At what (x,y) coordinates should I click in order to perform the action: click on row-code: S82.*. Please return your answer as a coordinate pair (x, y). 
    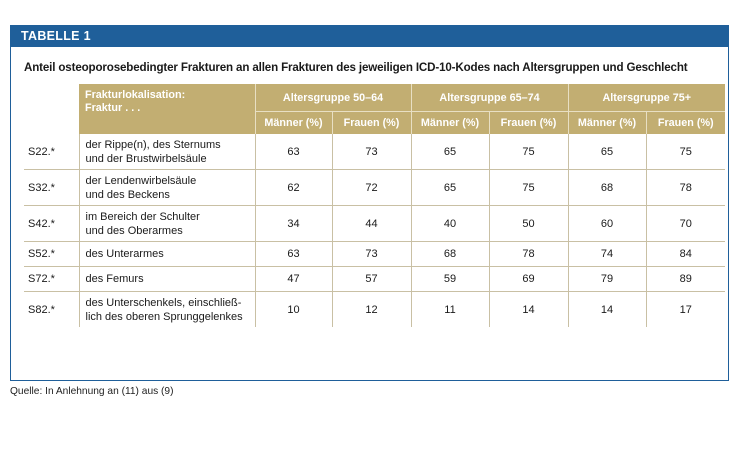
    Looking at the image, I should click on (52, 309).